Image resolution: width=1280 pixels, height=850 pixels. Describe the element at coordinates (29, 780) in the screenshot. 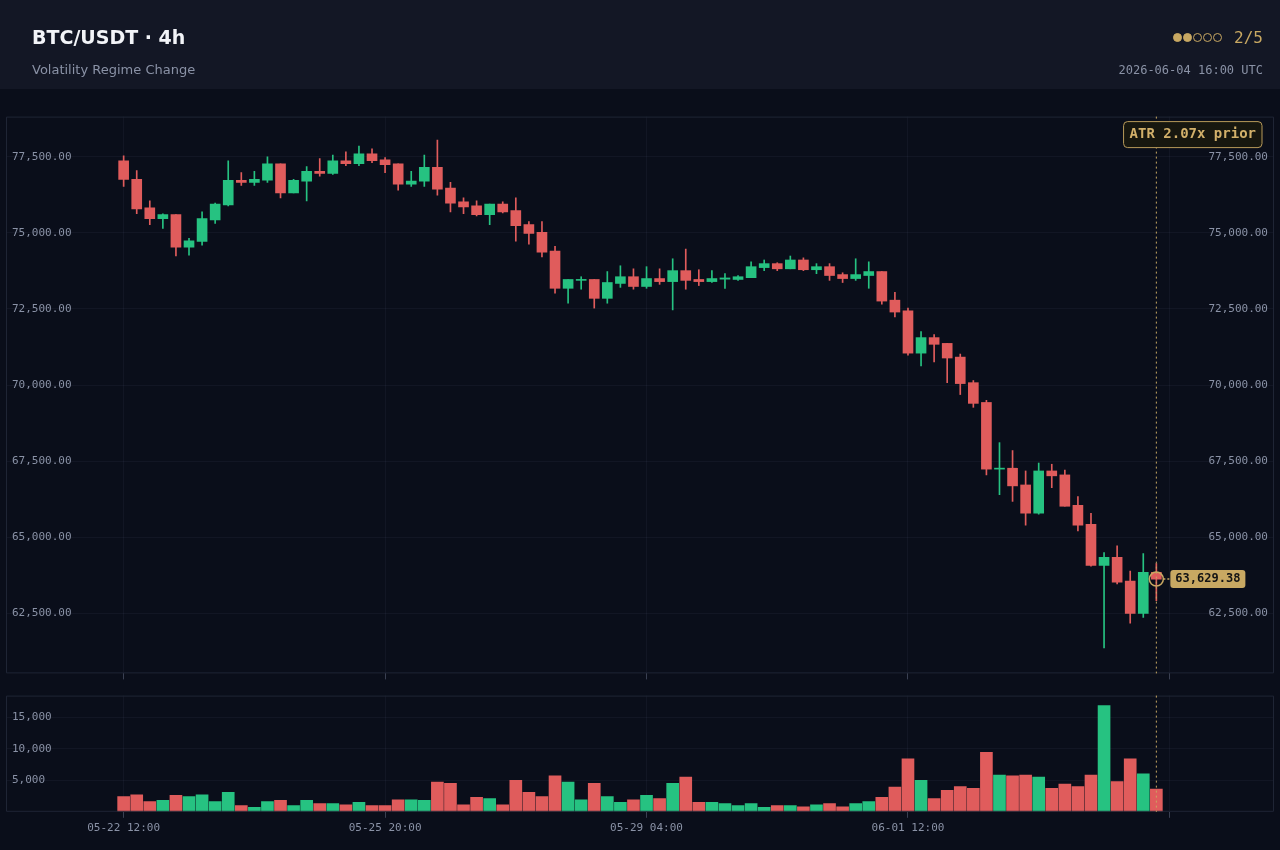

I see `y-tick-label: 5,000` at that location.